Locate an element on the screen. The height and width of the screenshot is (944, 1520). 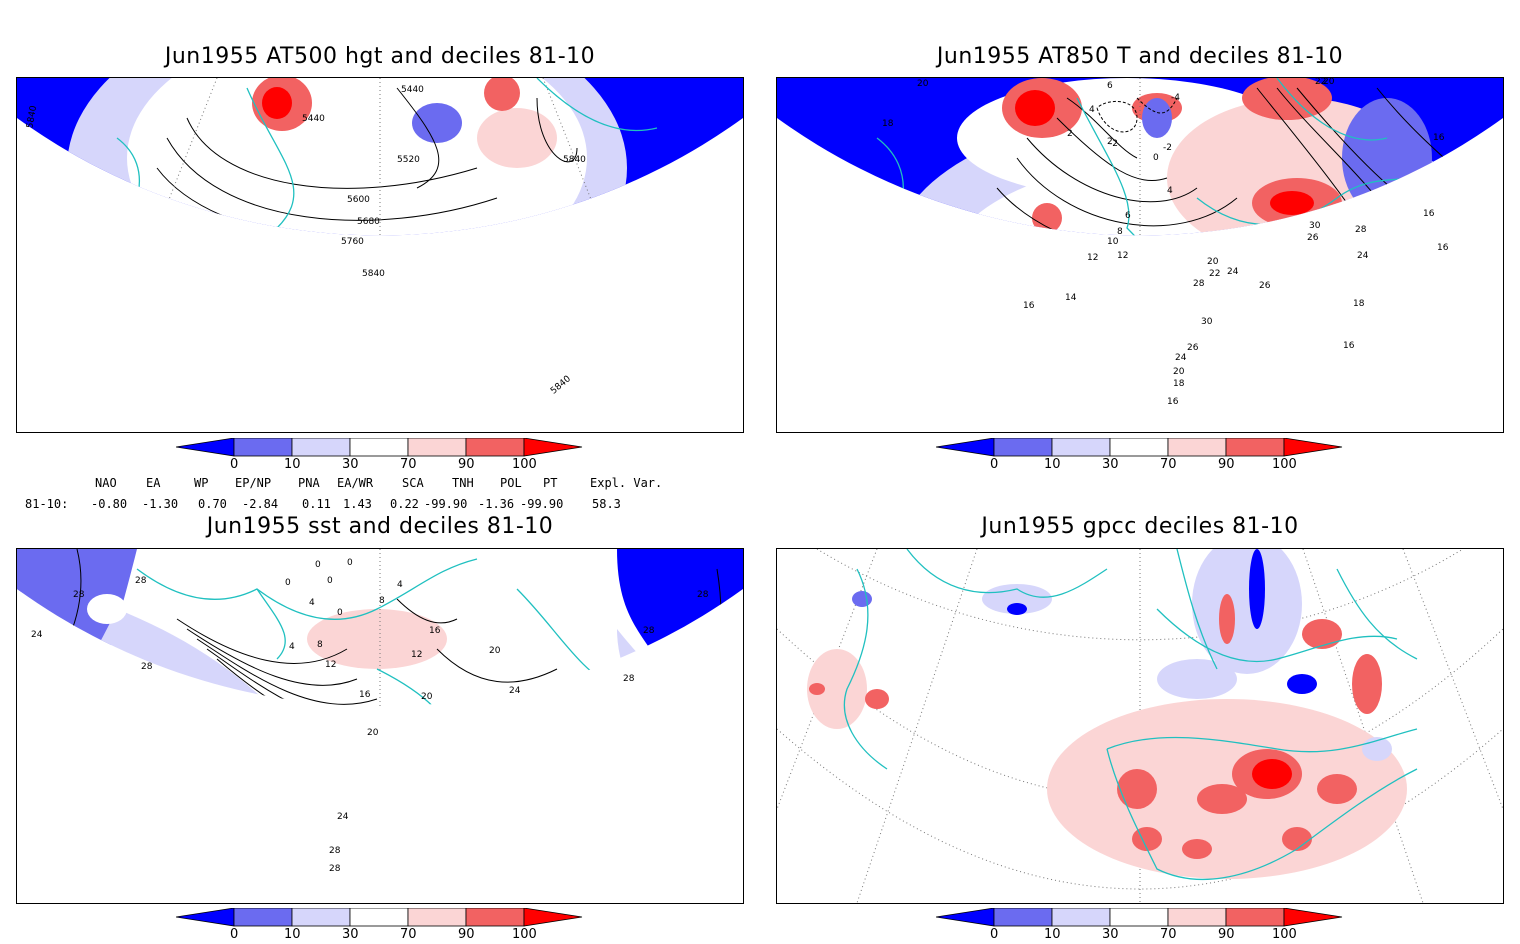
panel-title-sst: Jun1955 sst and deciles 81-10 is located at coordinates (380, 526).